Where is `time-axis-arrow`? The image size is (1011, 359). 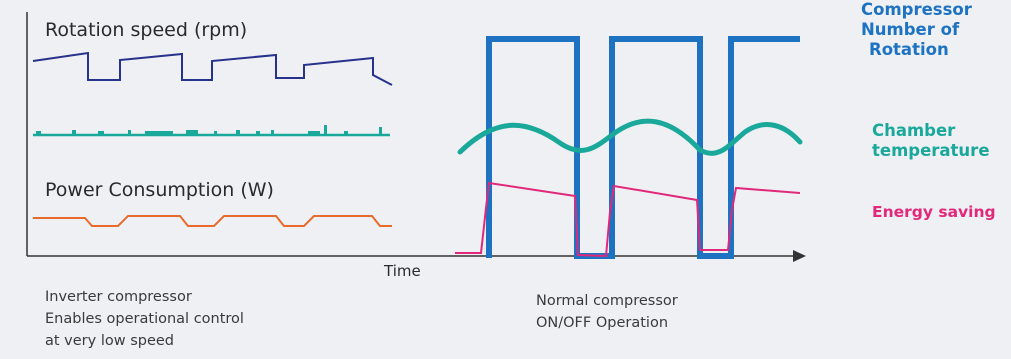 time-axis-arrow is located at coordinates (799, 256).